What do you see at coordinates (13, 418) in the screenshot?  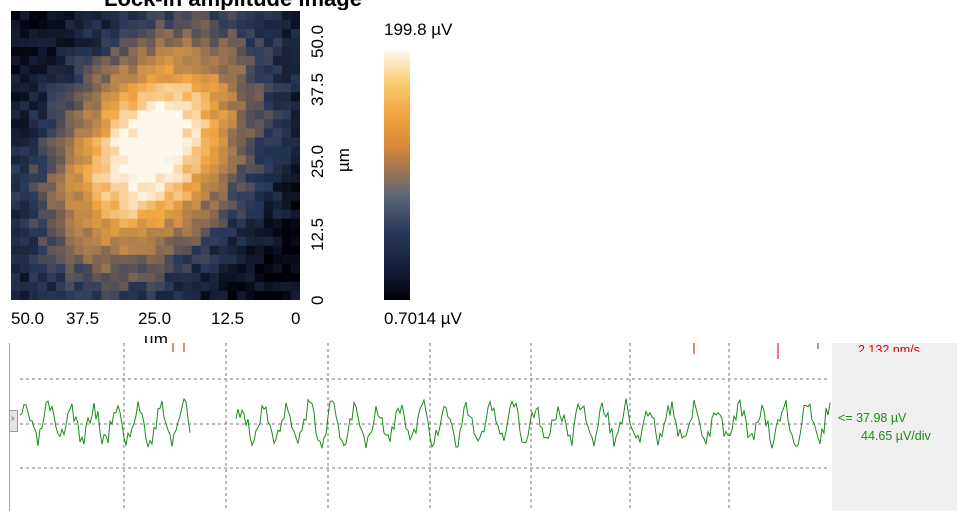 I see `chevron-right-icon: ›` at bounding box center [13, 418].